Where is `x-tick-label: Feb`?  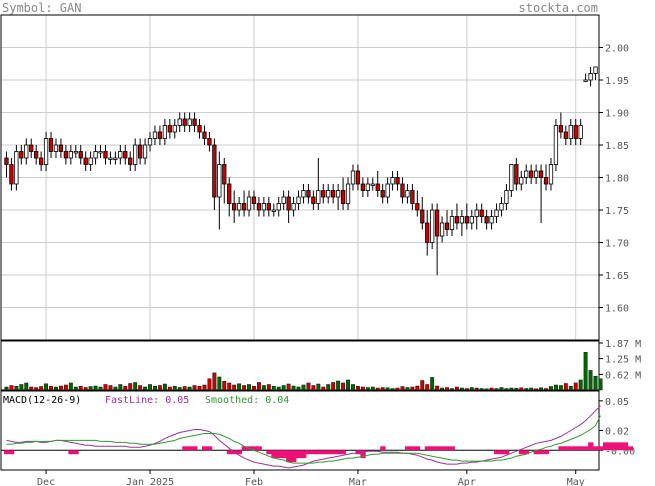 x-tick-label: Feb is located at coordinates (254, 481).